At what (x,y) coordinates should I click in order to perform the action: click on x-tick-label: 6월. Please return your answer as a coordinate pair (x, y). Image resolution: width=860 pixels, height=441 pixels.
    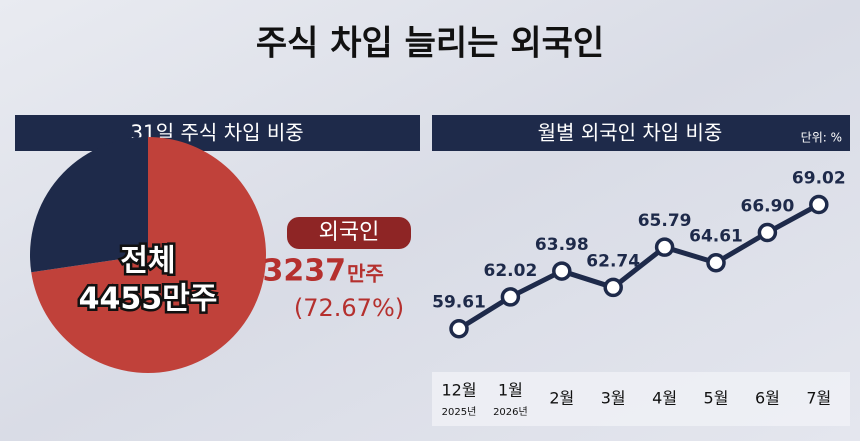
    Looking at the image, I should click on (767, 398).